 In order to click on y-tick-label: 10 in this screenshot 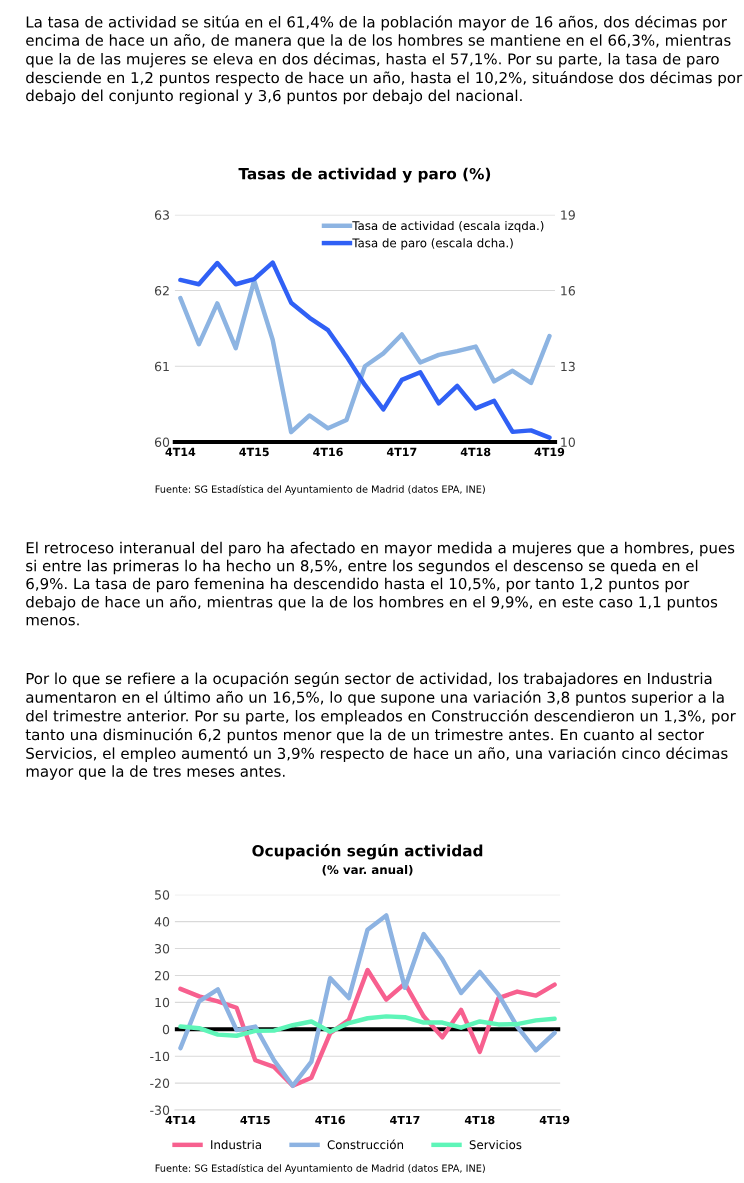, I will do `click(162, 1002)`.